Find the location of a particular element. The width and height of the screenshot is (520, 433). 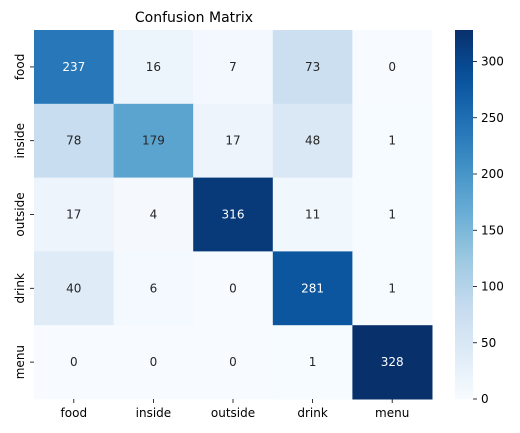

cell-value-label: 179 is located at coordinates (153, 141).